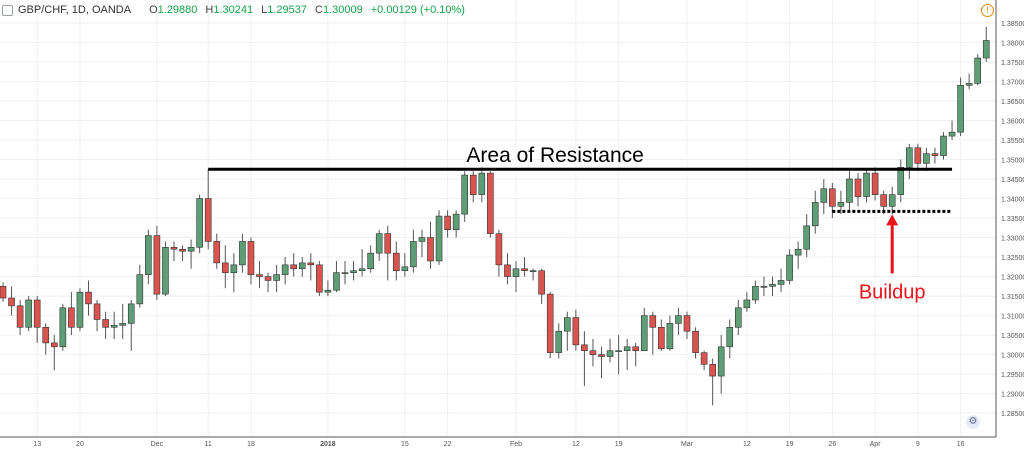  Describe the element at coordinates (1012, 395) in the screenshot. I see `y-tick-label: 1.29000` at that location.